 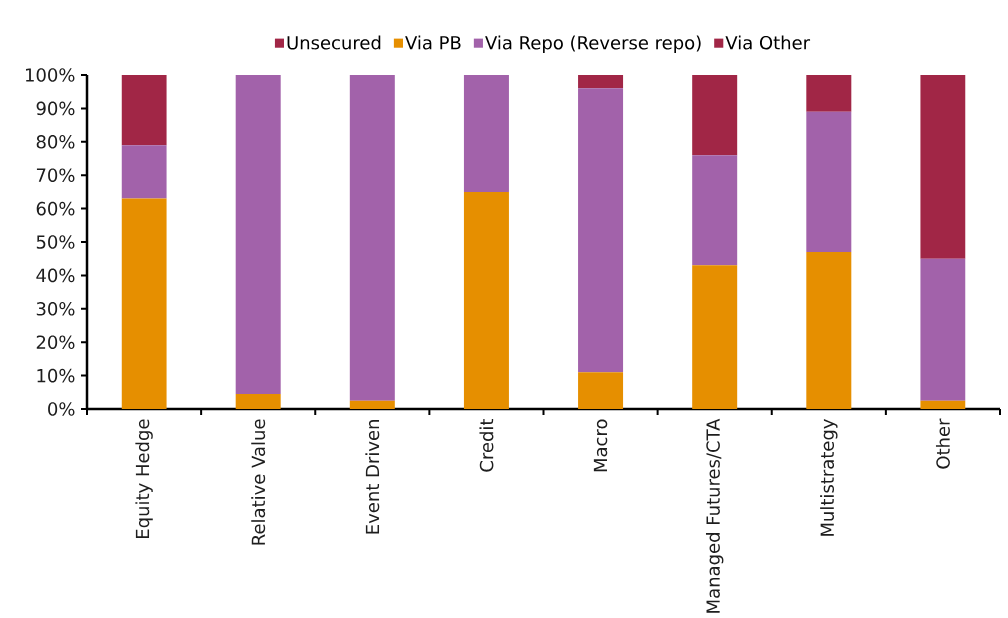 What do you see at coordinates (144, 479) in the screenshot?
I see `x-tick-label: Equity Hedge` at bounding box center [144, 479].